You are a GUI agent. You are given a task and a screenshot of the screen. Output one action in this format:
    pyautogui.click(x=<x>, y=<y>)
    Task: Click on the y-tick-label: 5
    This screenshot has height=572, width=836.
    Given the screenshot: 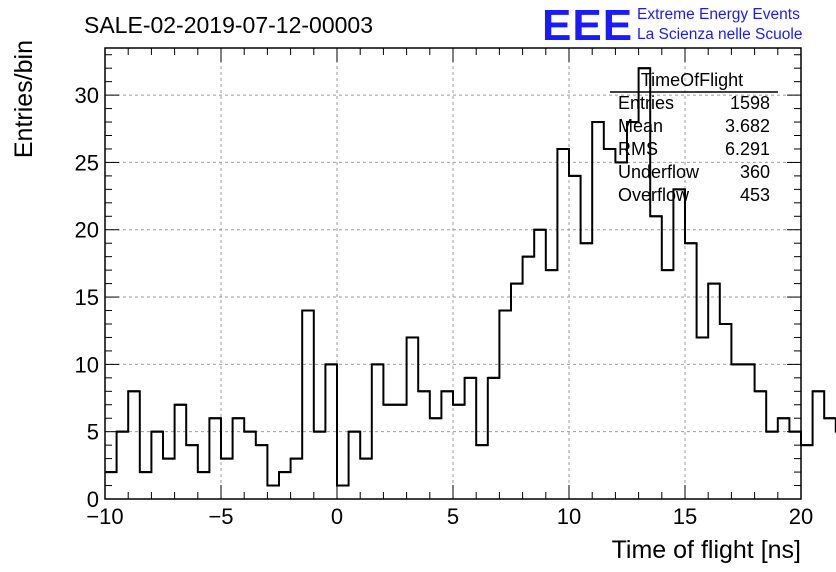 What is the action you would take?
    pyautogui.click(x=93, y=432)
    